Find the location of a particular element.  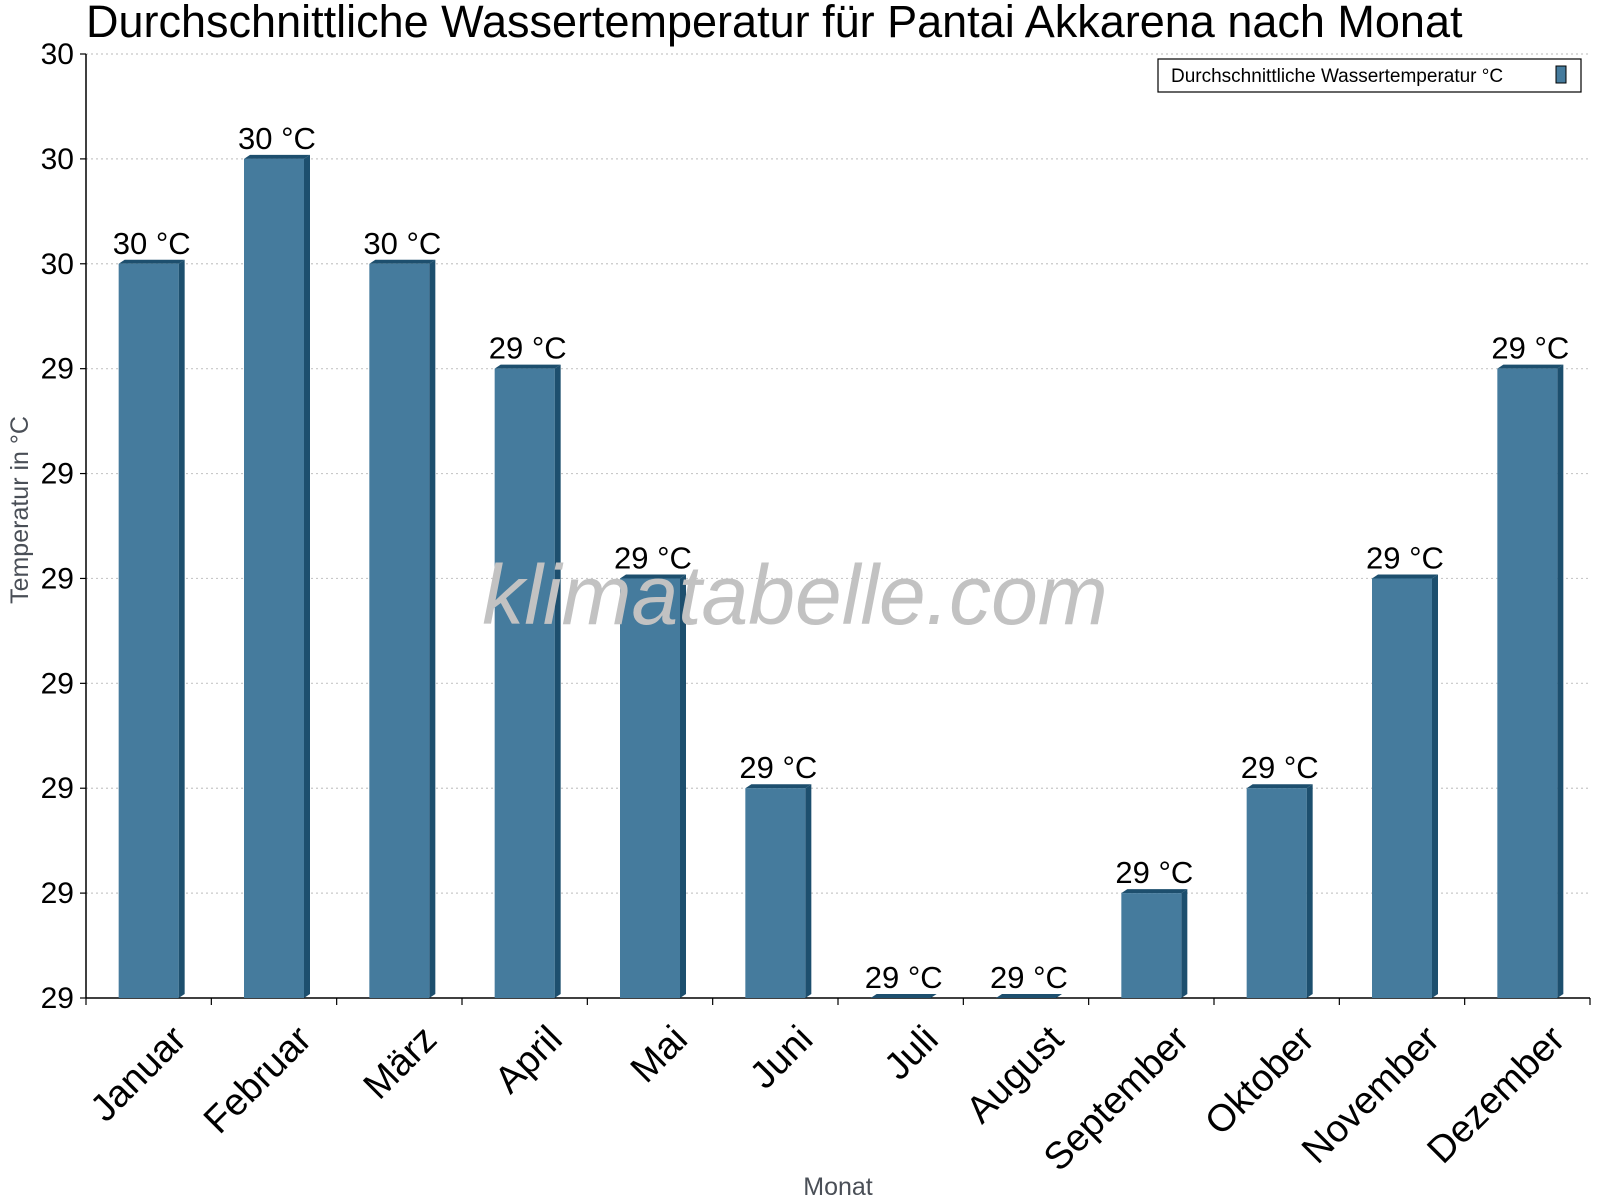

y-axis-label: Temperatur in °C is located at coordinates (20, 510).